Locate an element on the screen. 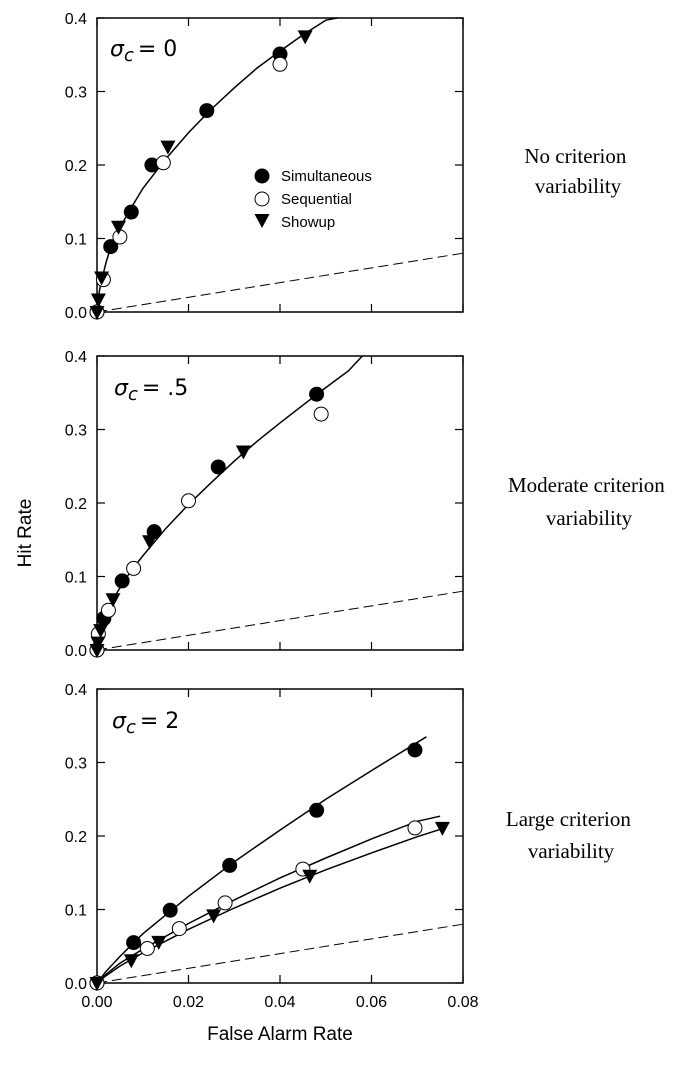 Image resolution: width=699 pixels, height=1067 pixels. panel-3-sigma-value: = 2 is located at coordinates (159, 721).